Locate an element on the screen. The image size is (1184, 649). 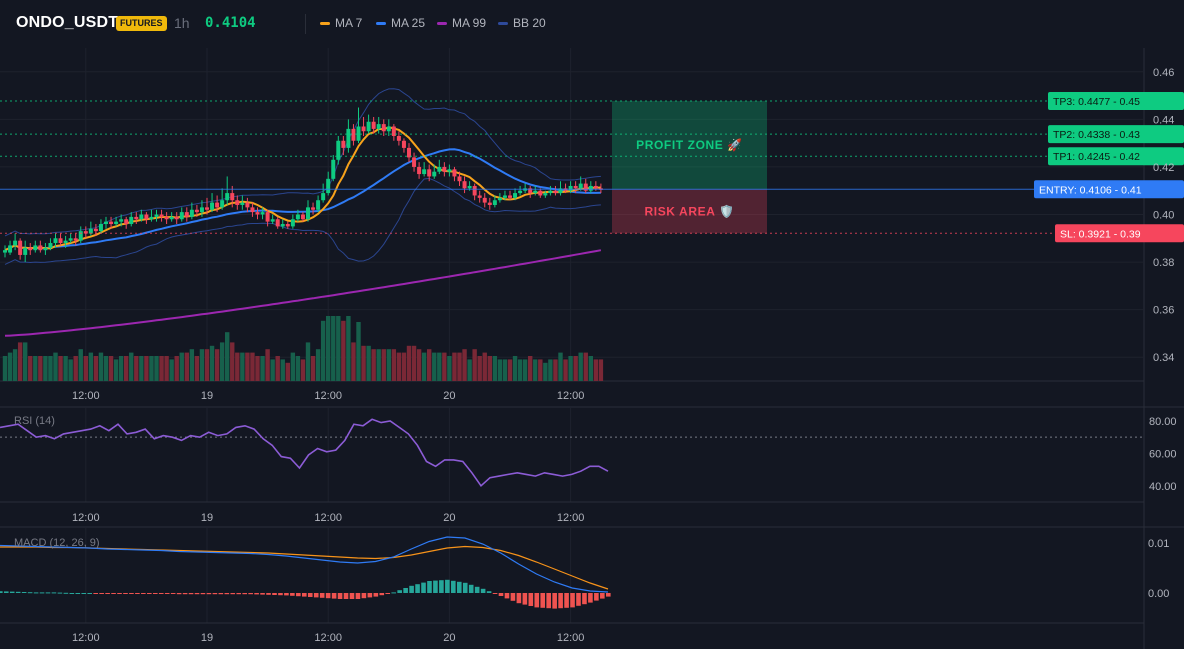
legend-ma25: MA 25 is located at coordinates (400, 23).